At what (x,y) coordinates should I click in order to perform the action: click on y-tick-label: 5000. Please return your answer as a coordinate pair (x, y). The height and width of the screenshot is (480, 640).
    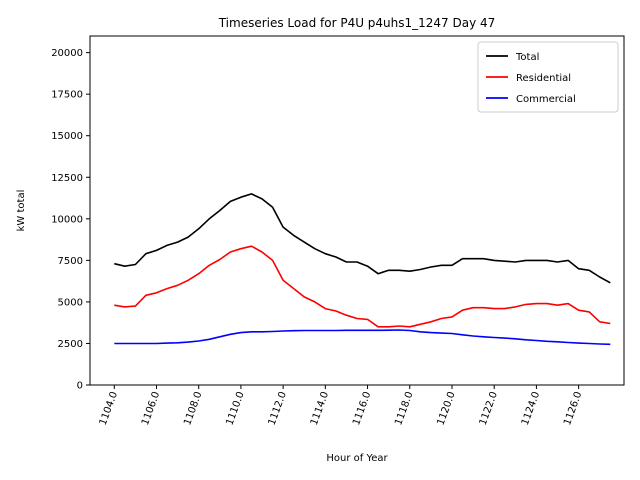
    Looking at the image, I should click on (70, 302).